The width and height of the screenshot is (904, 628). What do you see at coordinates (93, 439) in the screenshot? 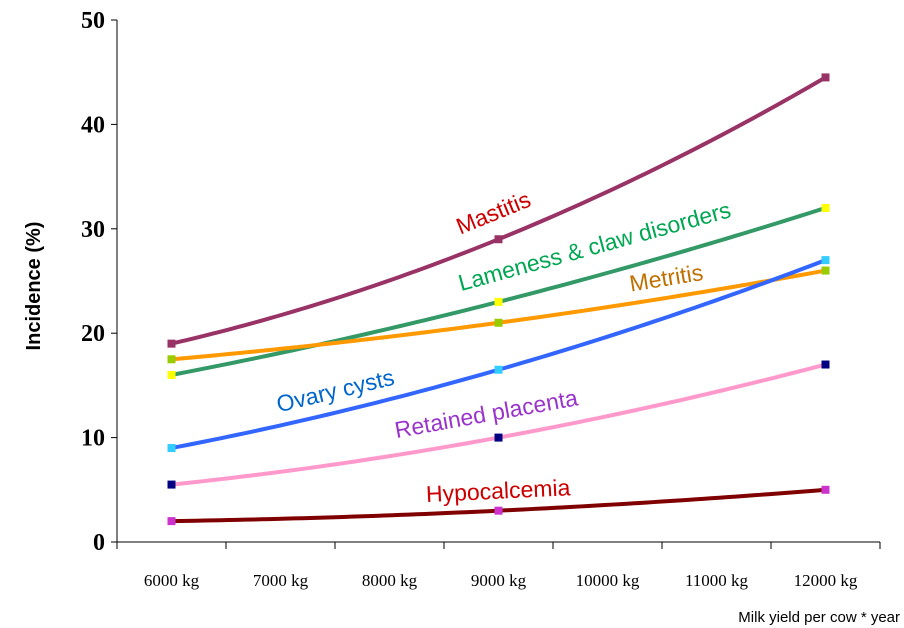
I see `y-tick-label: 10` at bounding box center [93, 439].